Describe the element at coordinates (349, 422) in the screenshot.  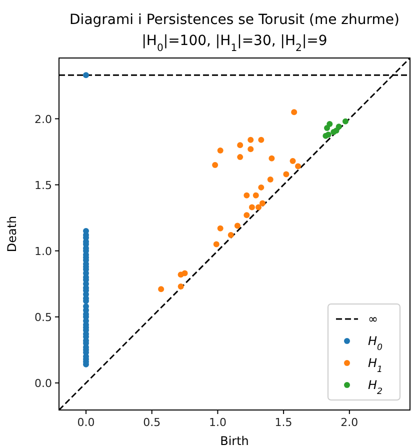
I see `x-tick-label: 2.0` at that location.